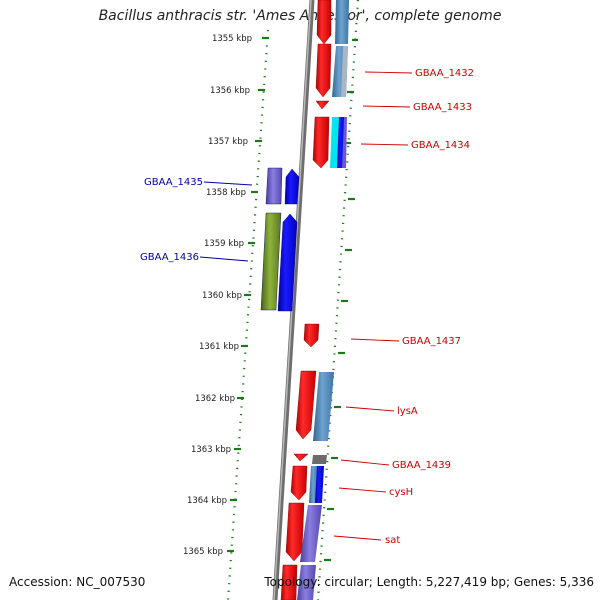 The image size is (600, 600). Describe the element at coordinates (442, 107) in the screenshot. I see `gene-label-1433: GBAA_1433` at that location.